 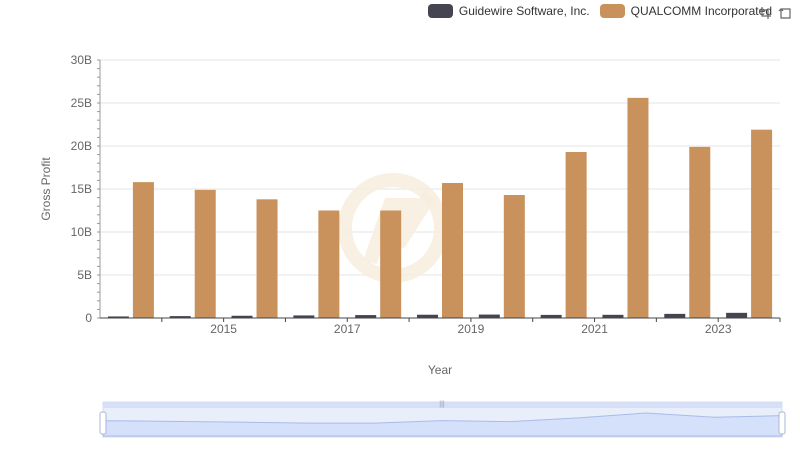 I want to click on legend-swatch-guidewire, so click(x=440, y=11).